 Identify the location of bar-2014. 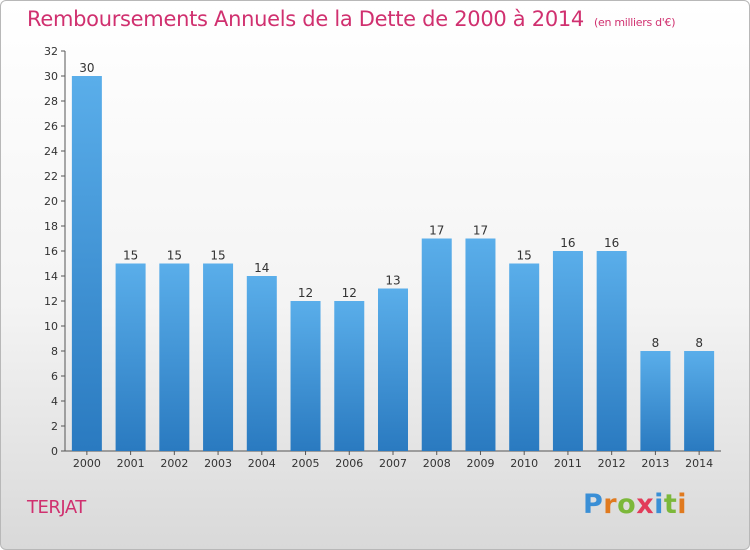
(699, 401).